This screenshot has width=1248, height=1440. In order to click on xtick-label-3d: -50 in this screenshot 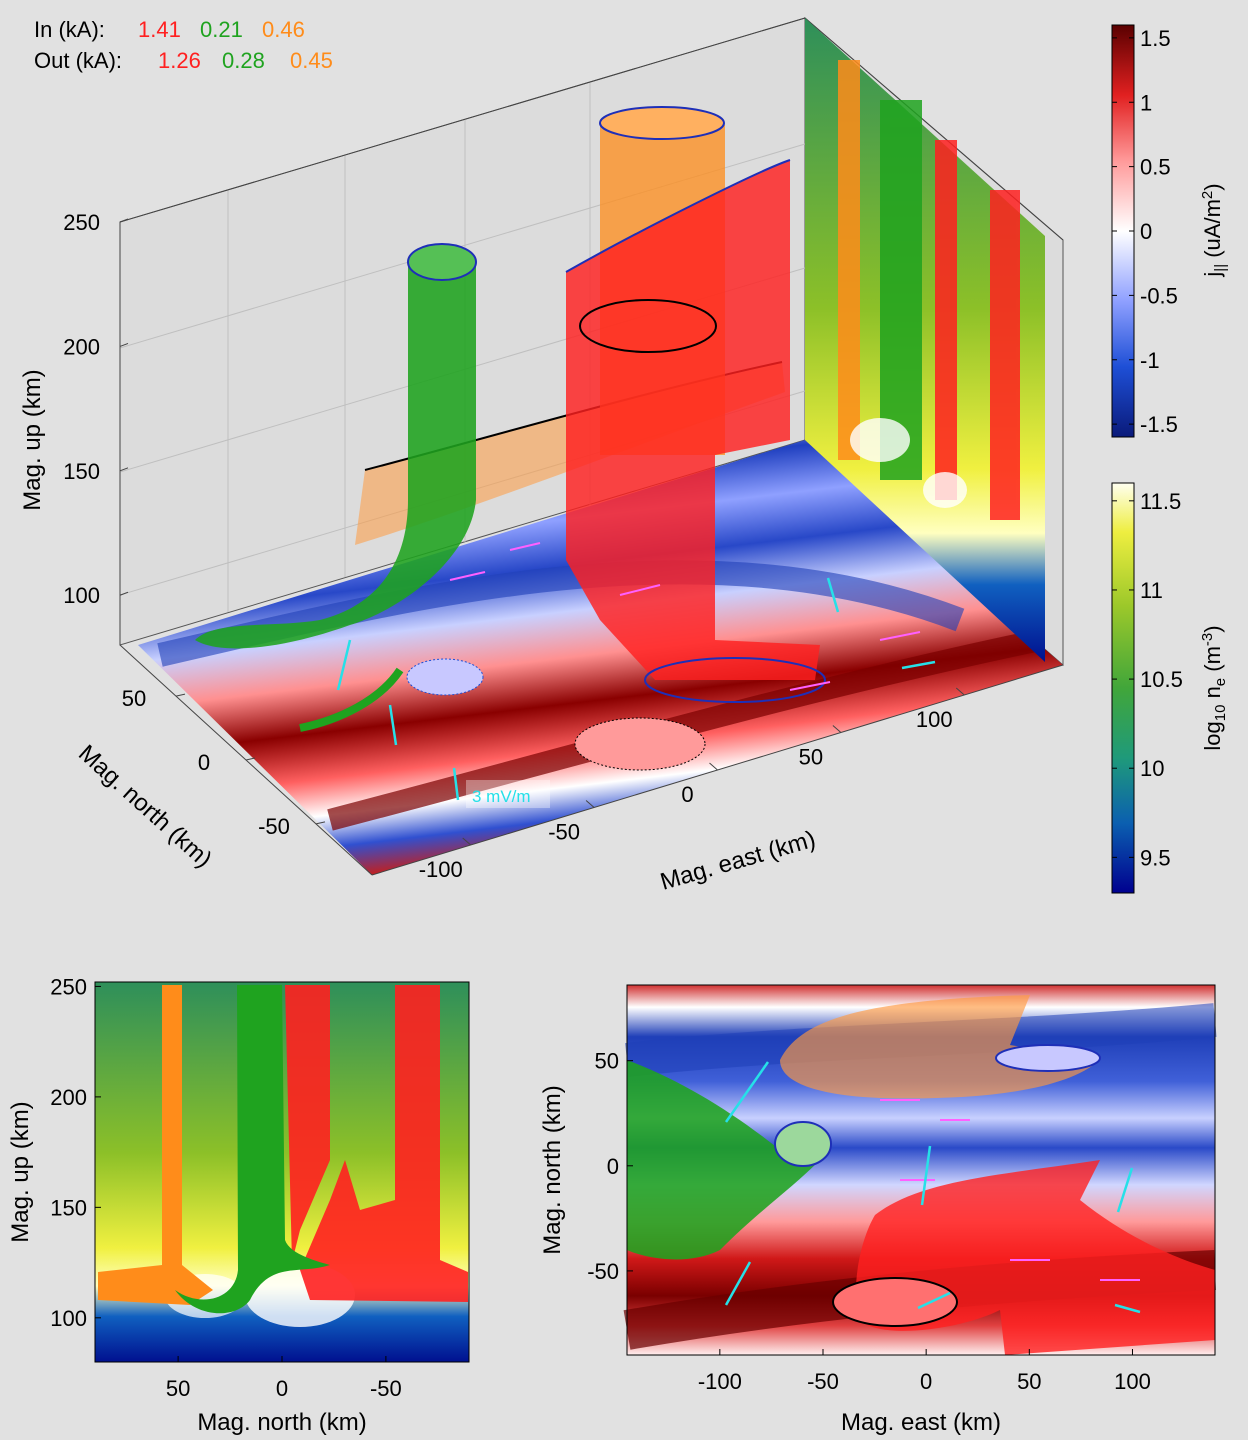, I will do `click(564, 832)`.